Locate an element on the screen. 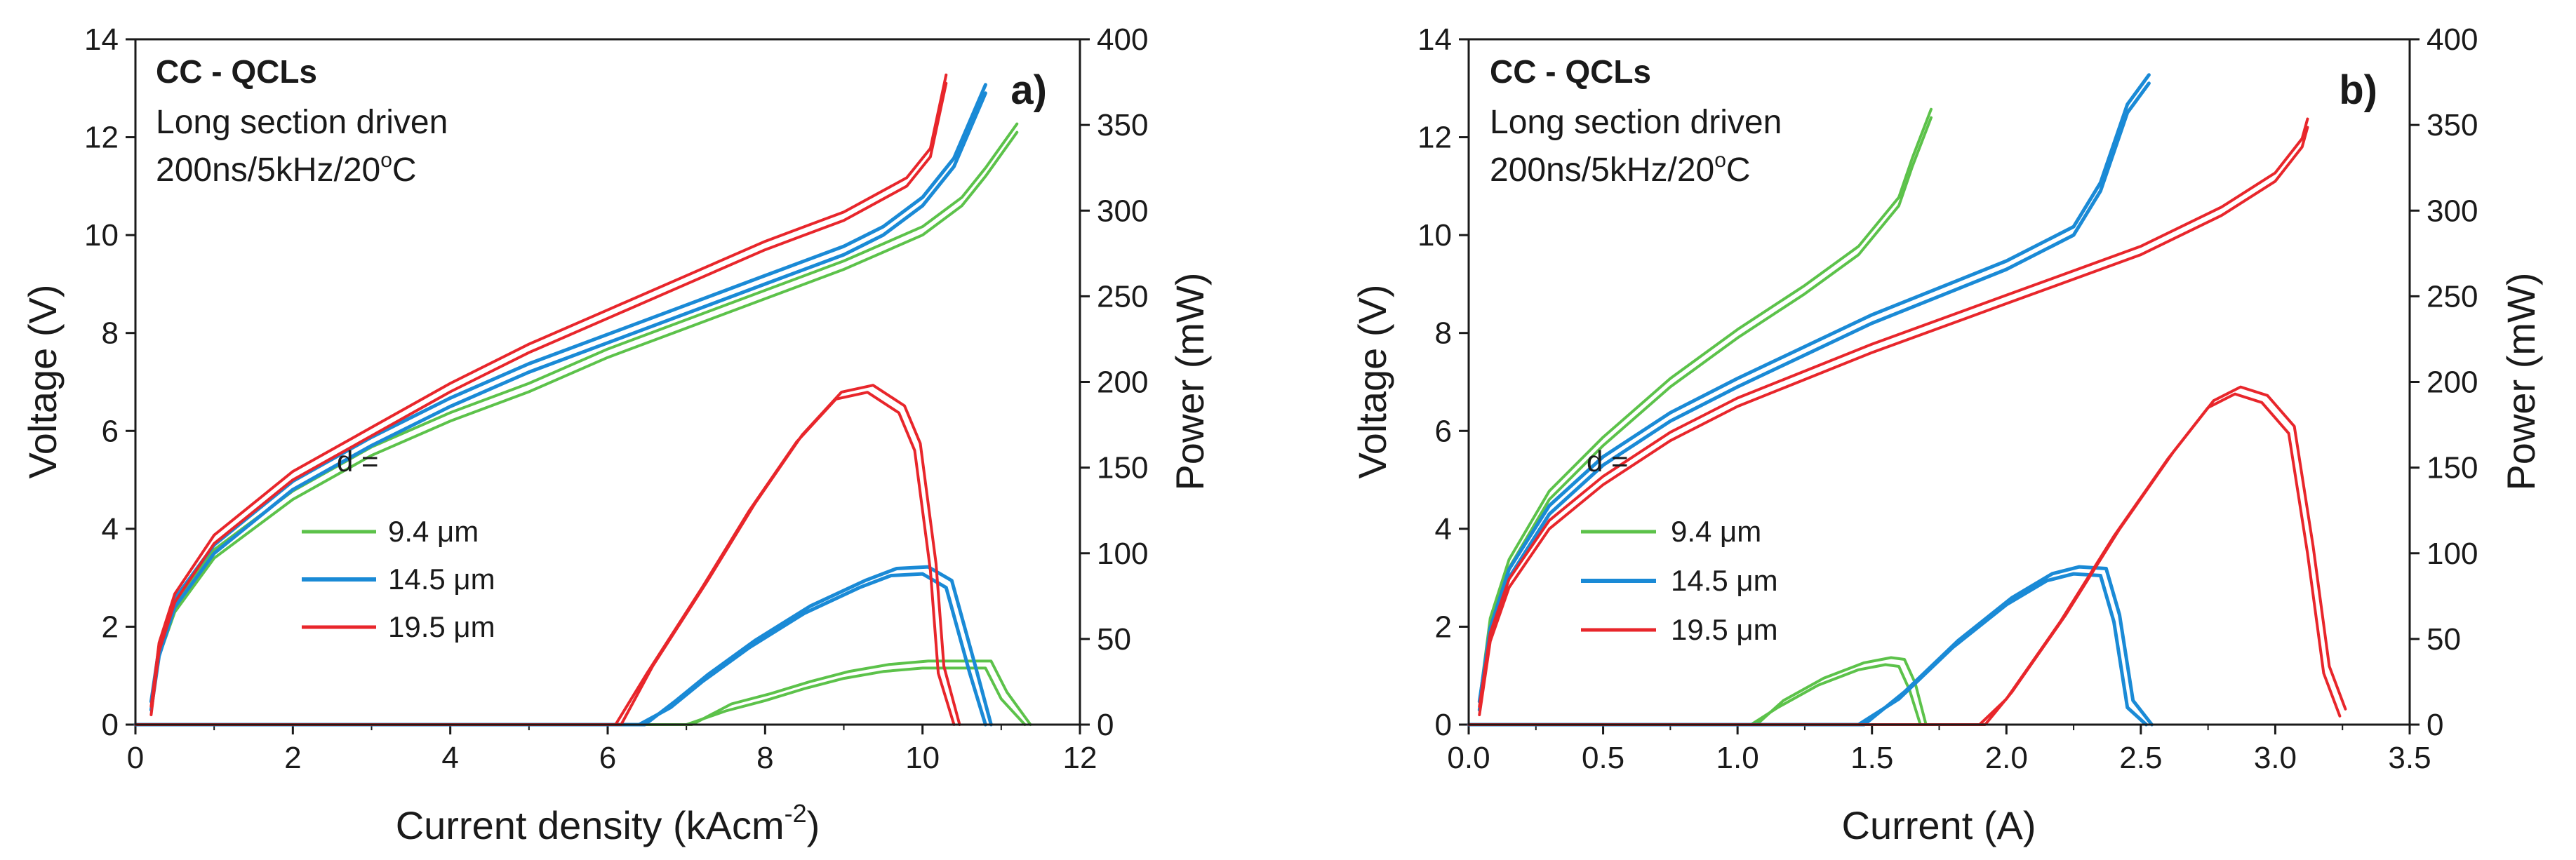 The height and width of the screenshot is (860, 2576). panel-a-y-right-tick-label: 0 is located at coordinates (1106, 725).